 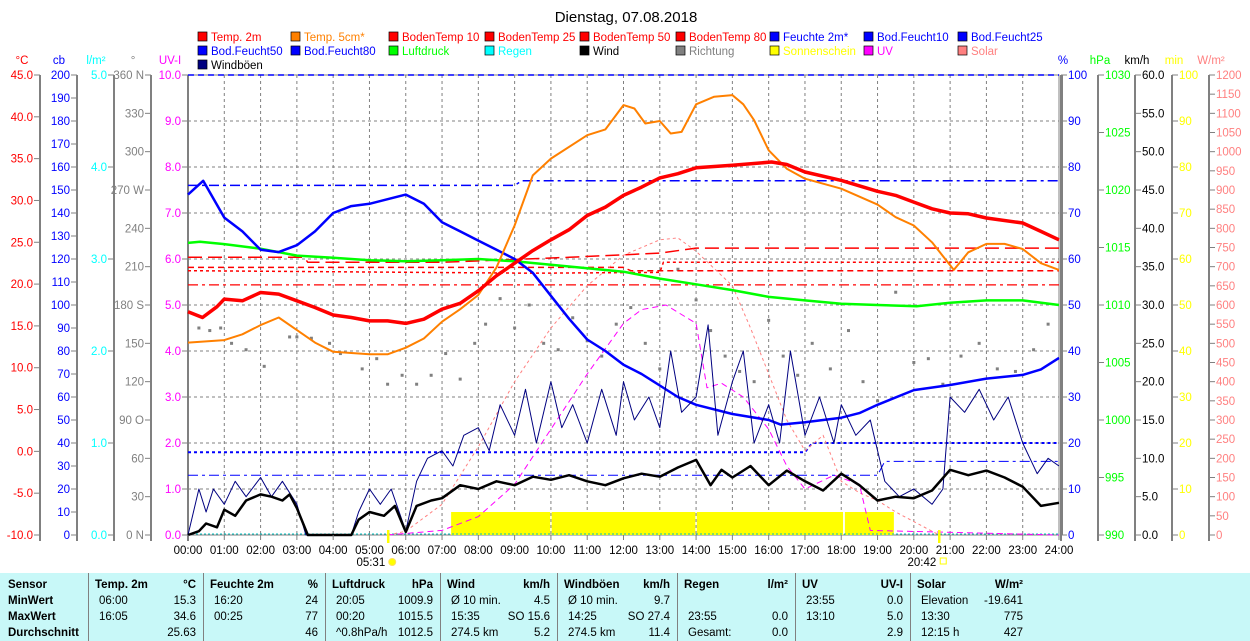 I want to click on axis-tick-label-deg: 210, so click(x=134, y=268).